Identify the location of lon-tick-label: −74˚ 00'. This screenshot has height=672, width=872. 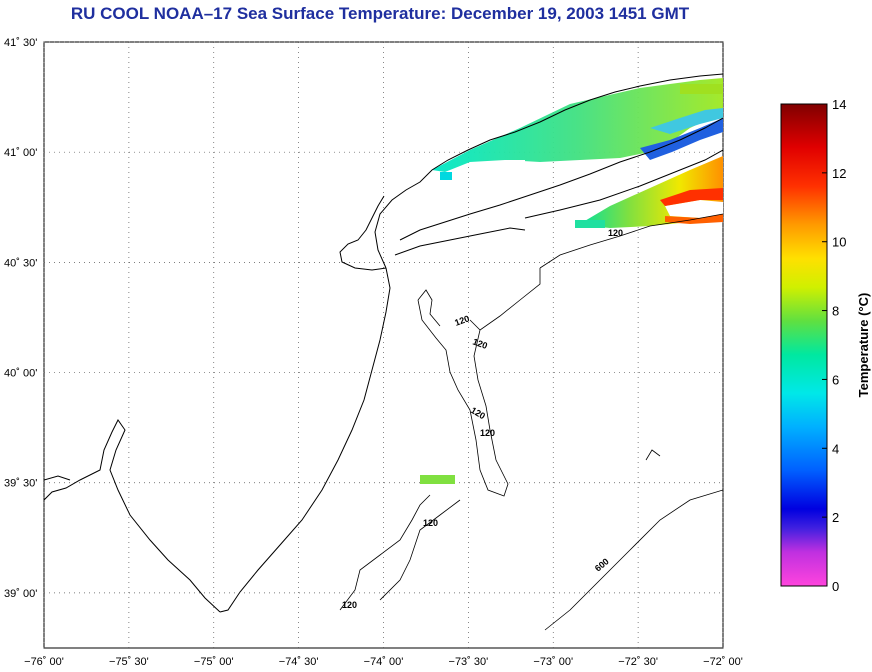
(384, 662).